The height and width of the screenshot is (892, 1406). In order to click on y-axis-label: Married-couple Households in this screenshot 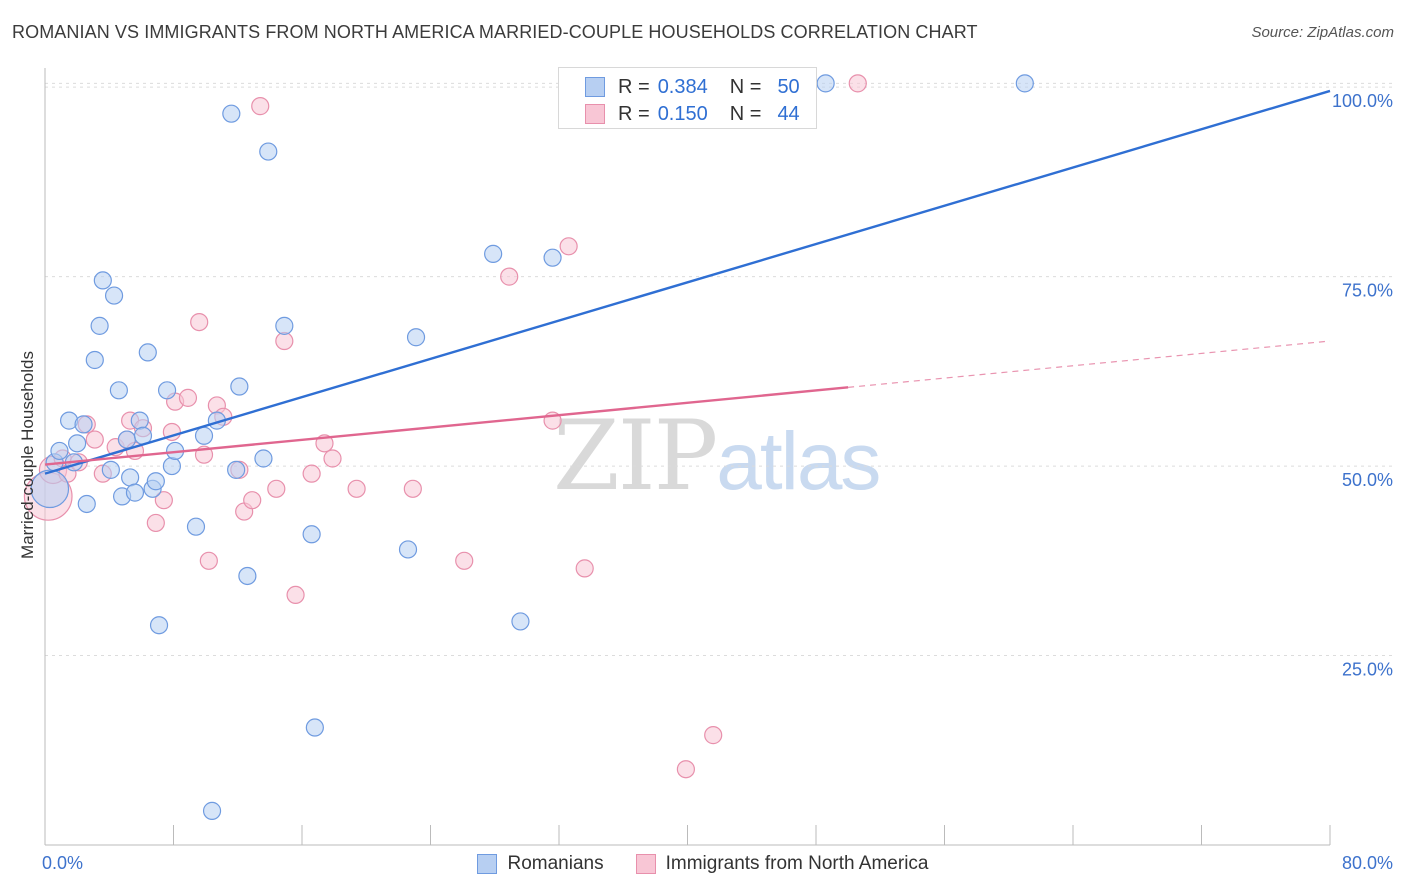, I will do `click(27, 455)`.